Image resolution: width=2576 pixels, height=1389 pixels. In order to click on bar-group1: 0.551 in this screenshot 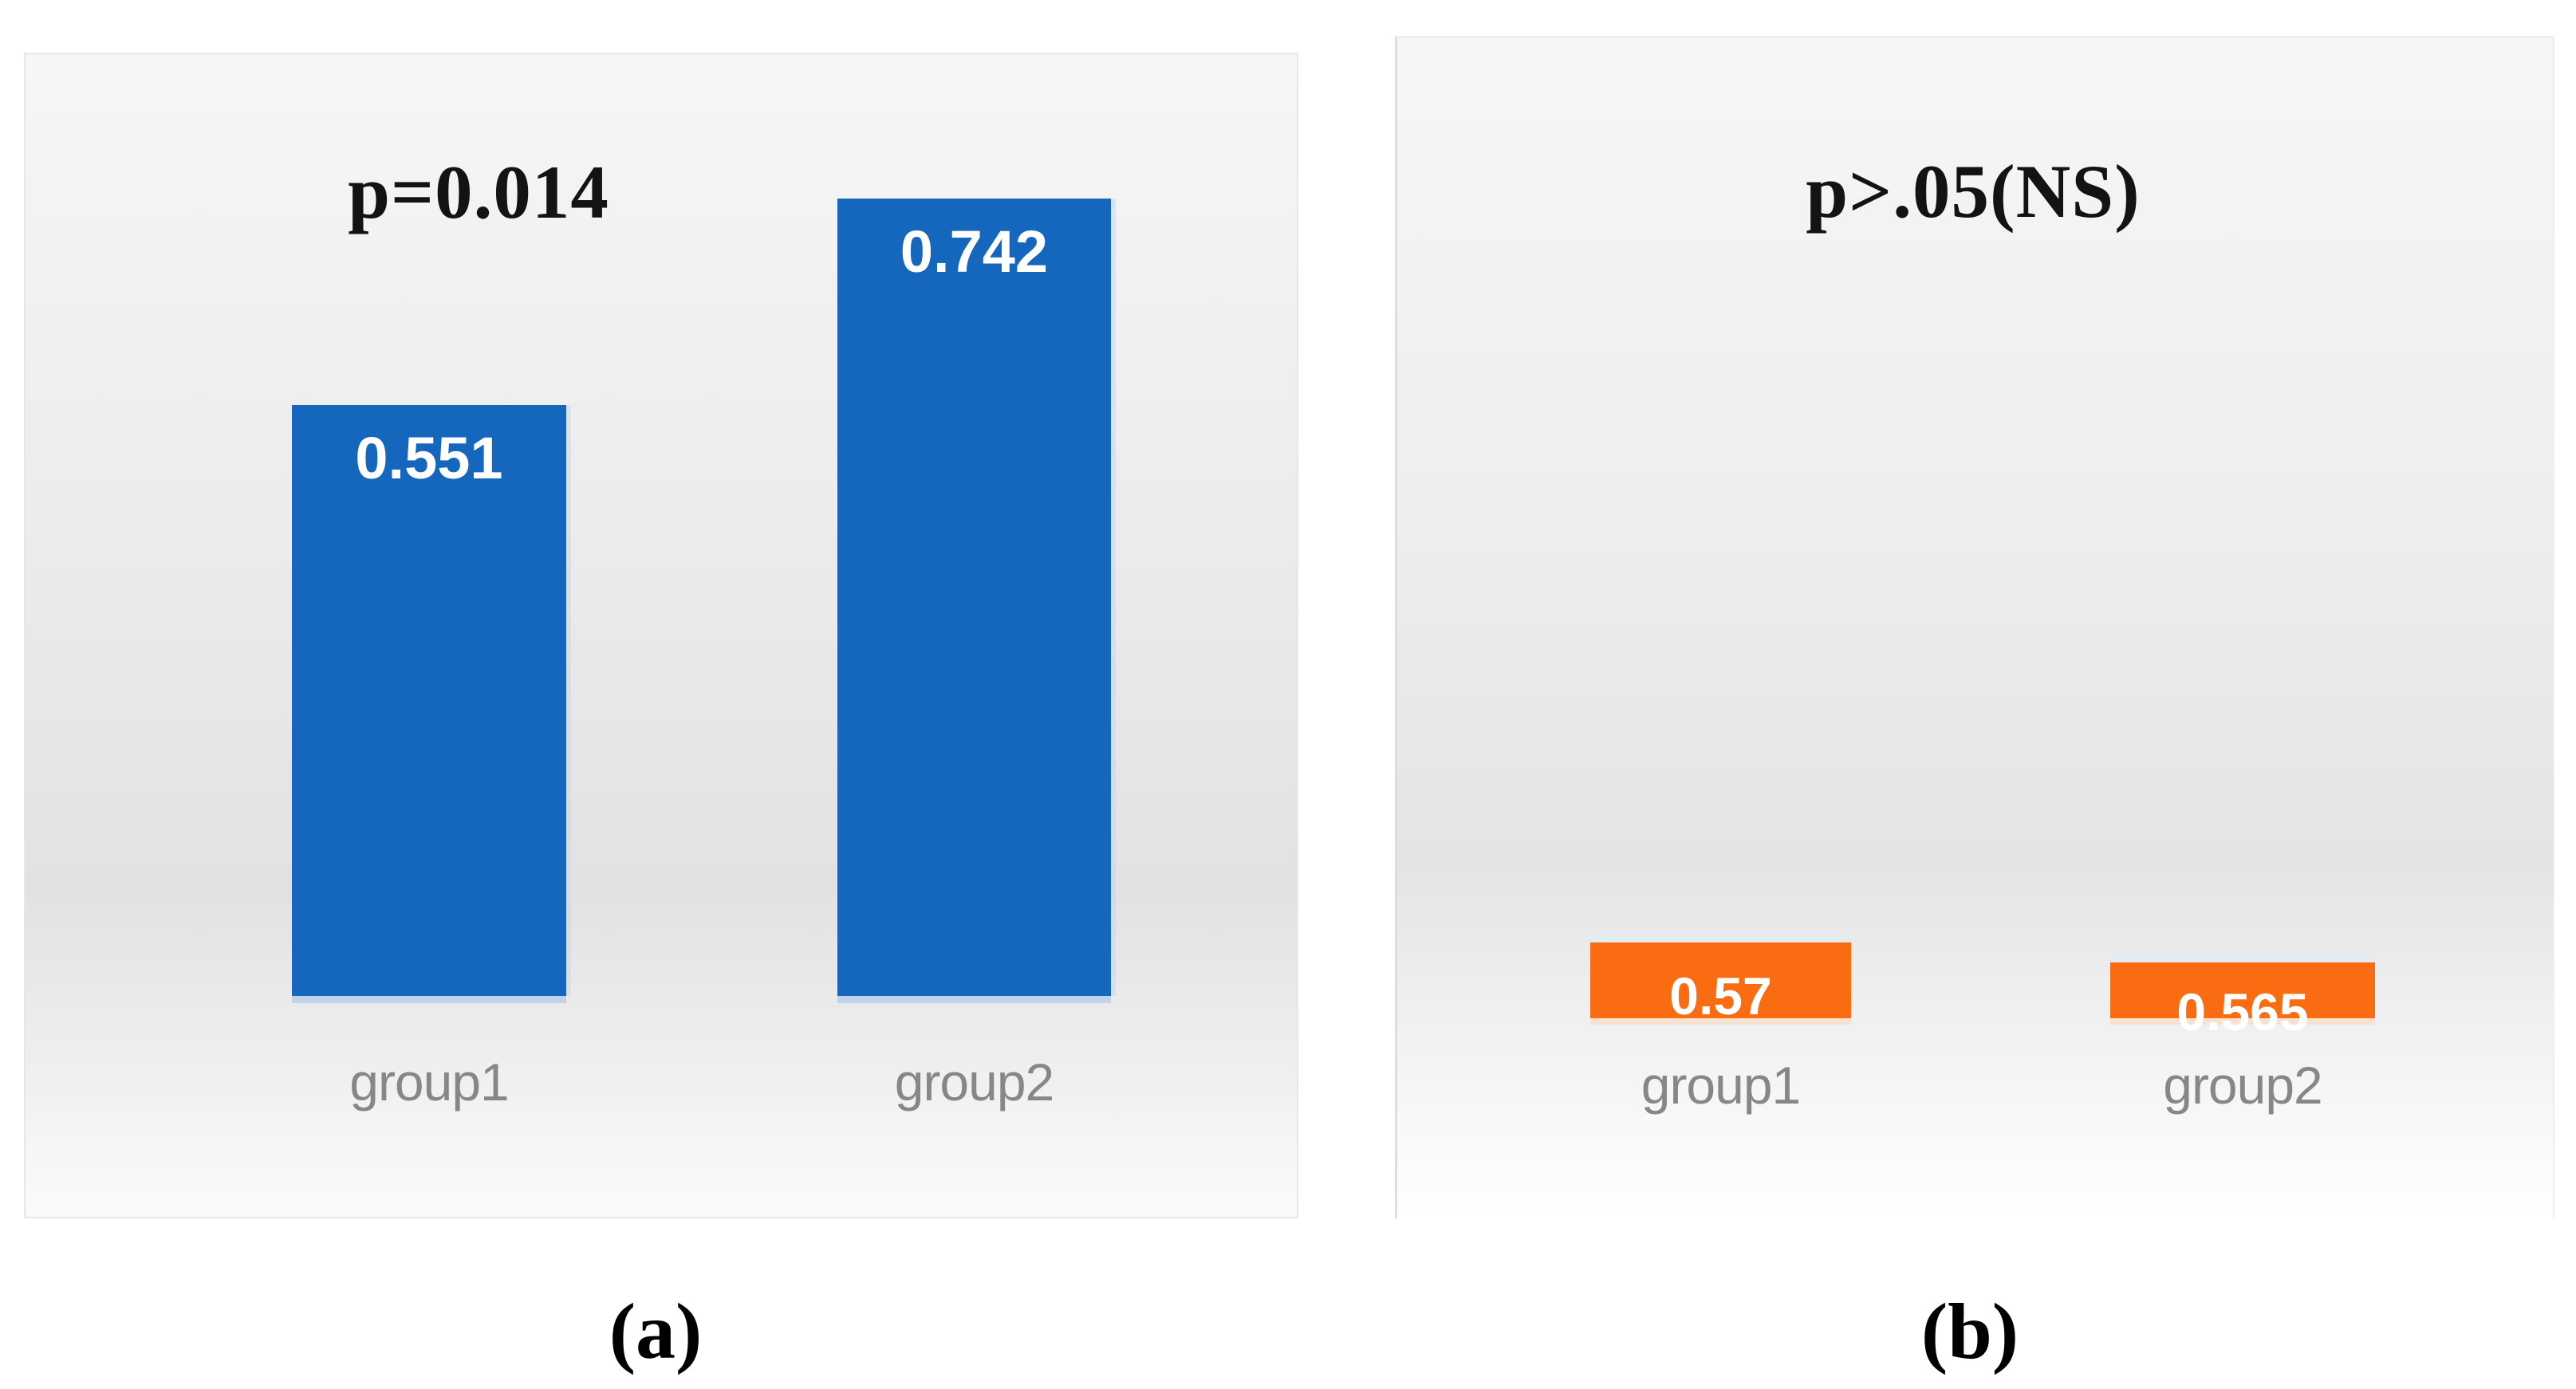, I will do `click(429, 700)`.